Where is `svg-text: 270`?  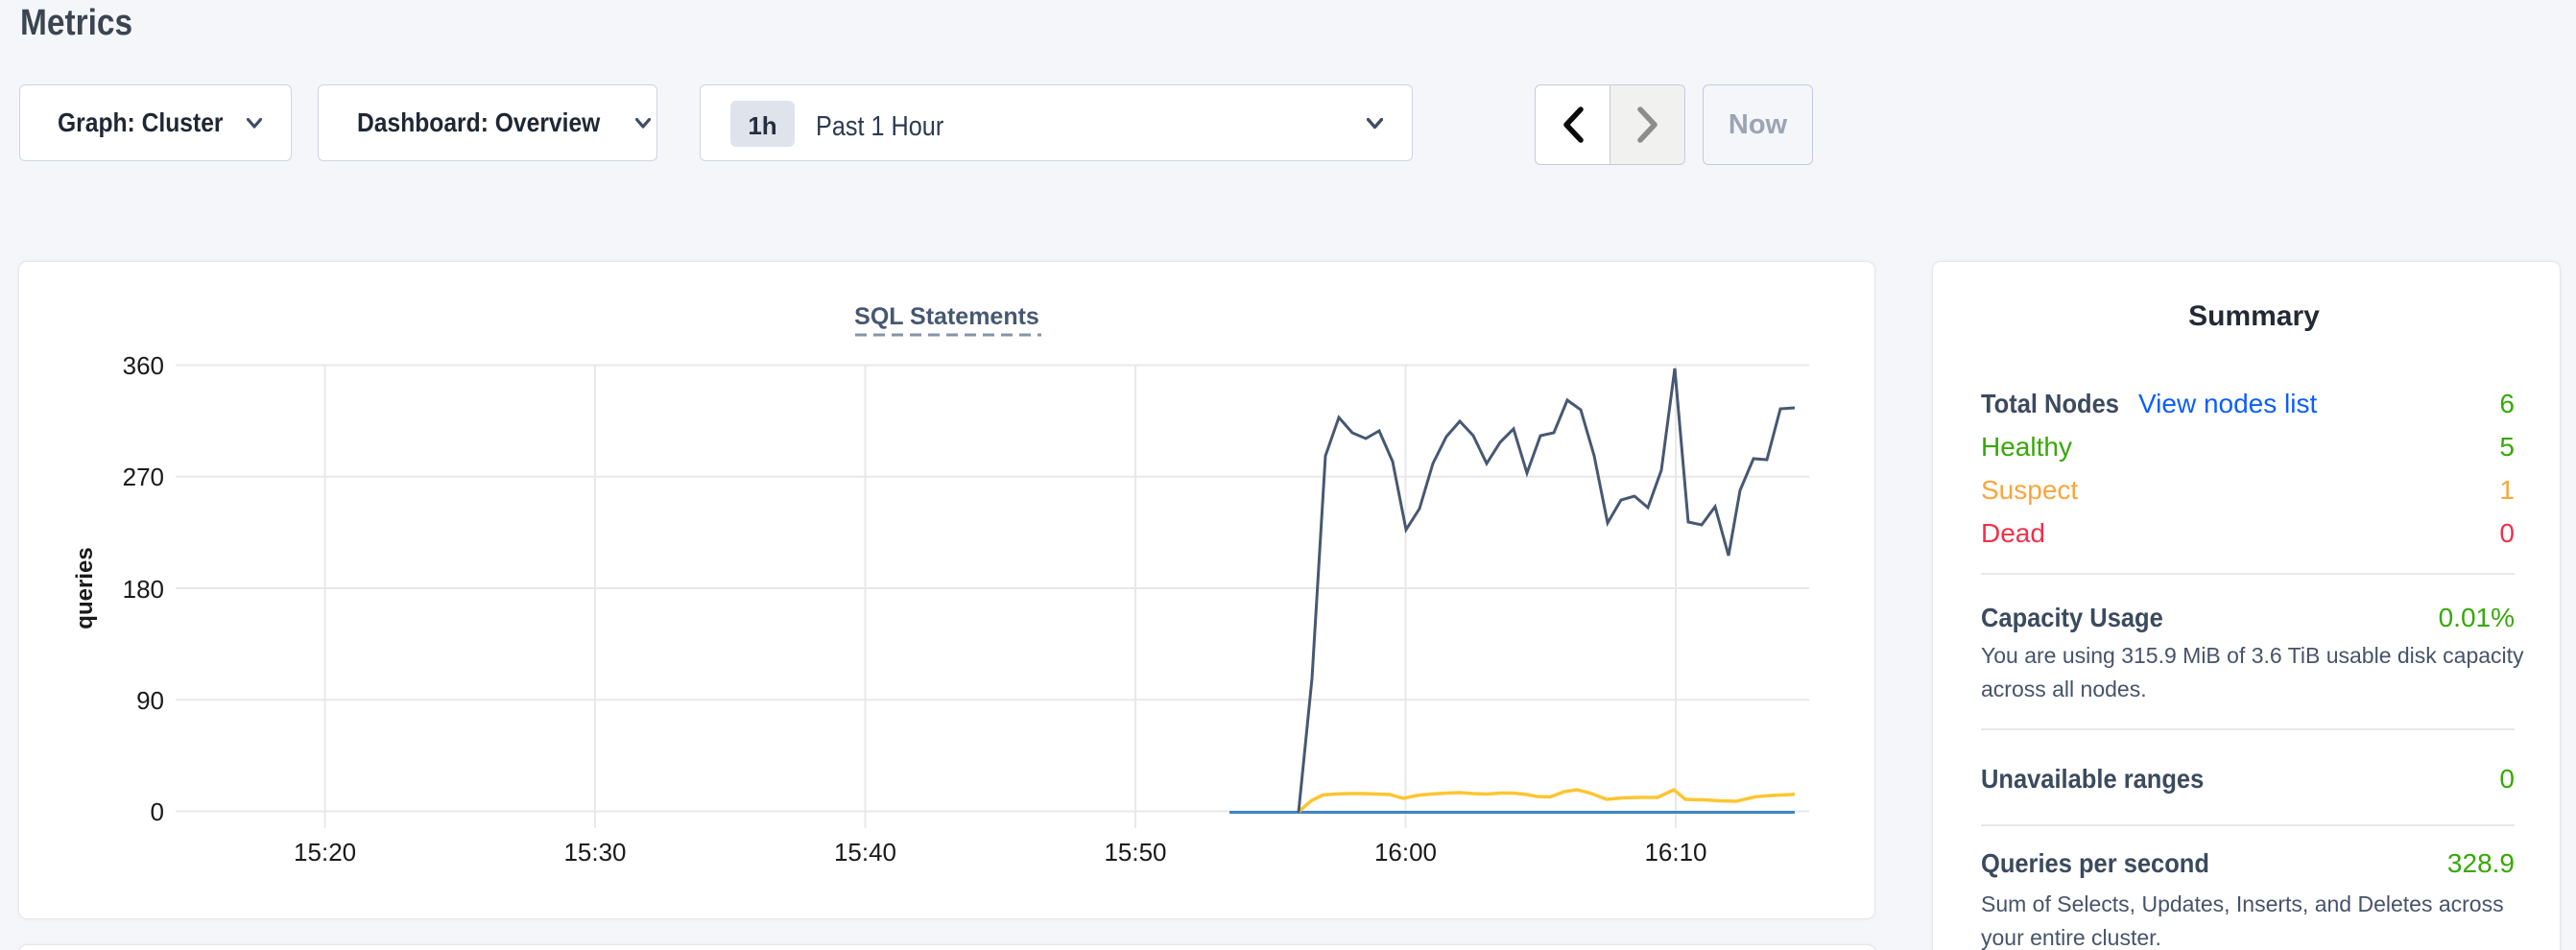
svg-text: 270 is located at coordinates (143, 477).